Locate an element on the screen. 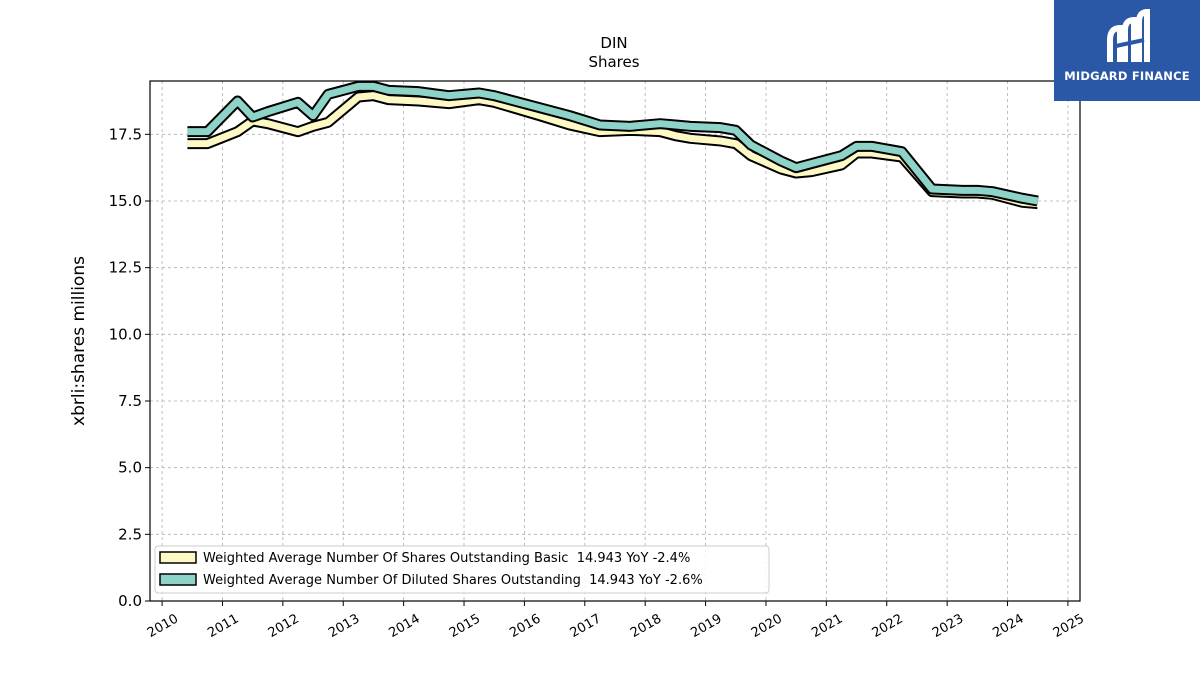  x-tick-label: 2012 is located at coordinates (284, 626).